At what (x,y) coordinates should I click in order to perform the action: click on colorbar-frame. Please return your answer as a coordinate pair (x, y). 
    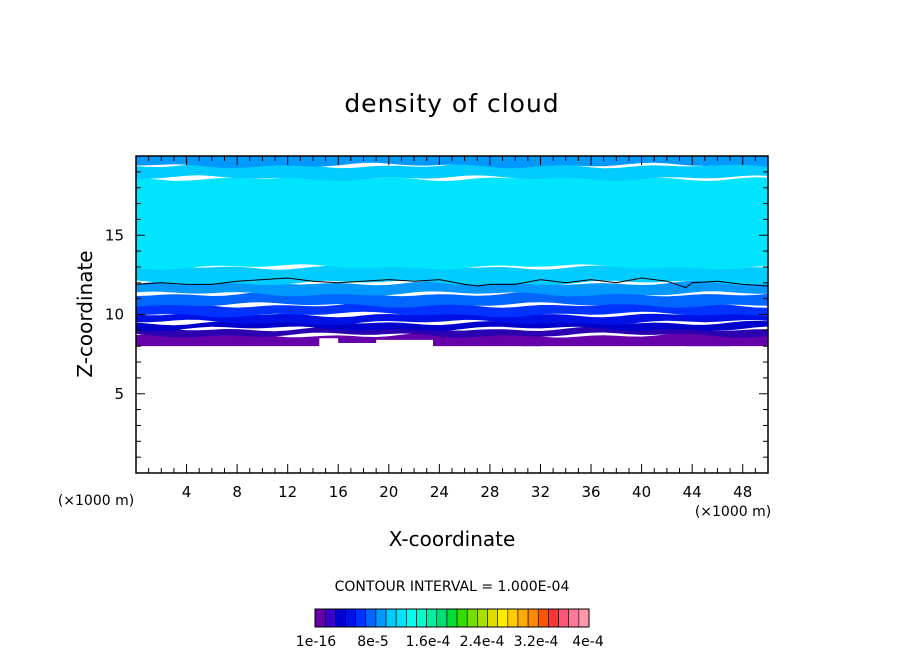
    Looking at the image, I should click on (452, 618).